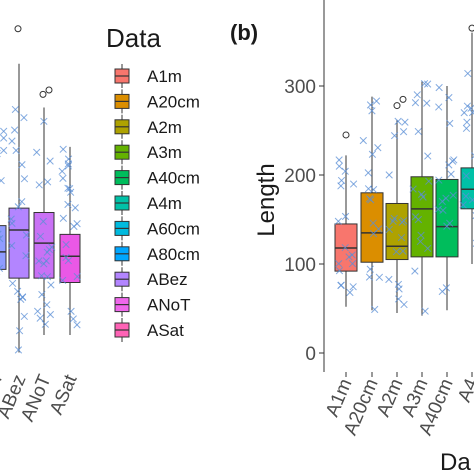  Describe the element at coordinates (164, 127) in the screenshot. I see `legend-item-label: A2m` at that location.